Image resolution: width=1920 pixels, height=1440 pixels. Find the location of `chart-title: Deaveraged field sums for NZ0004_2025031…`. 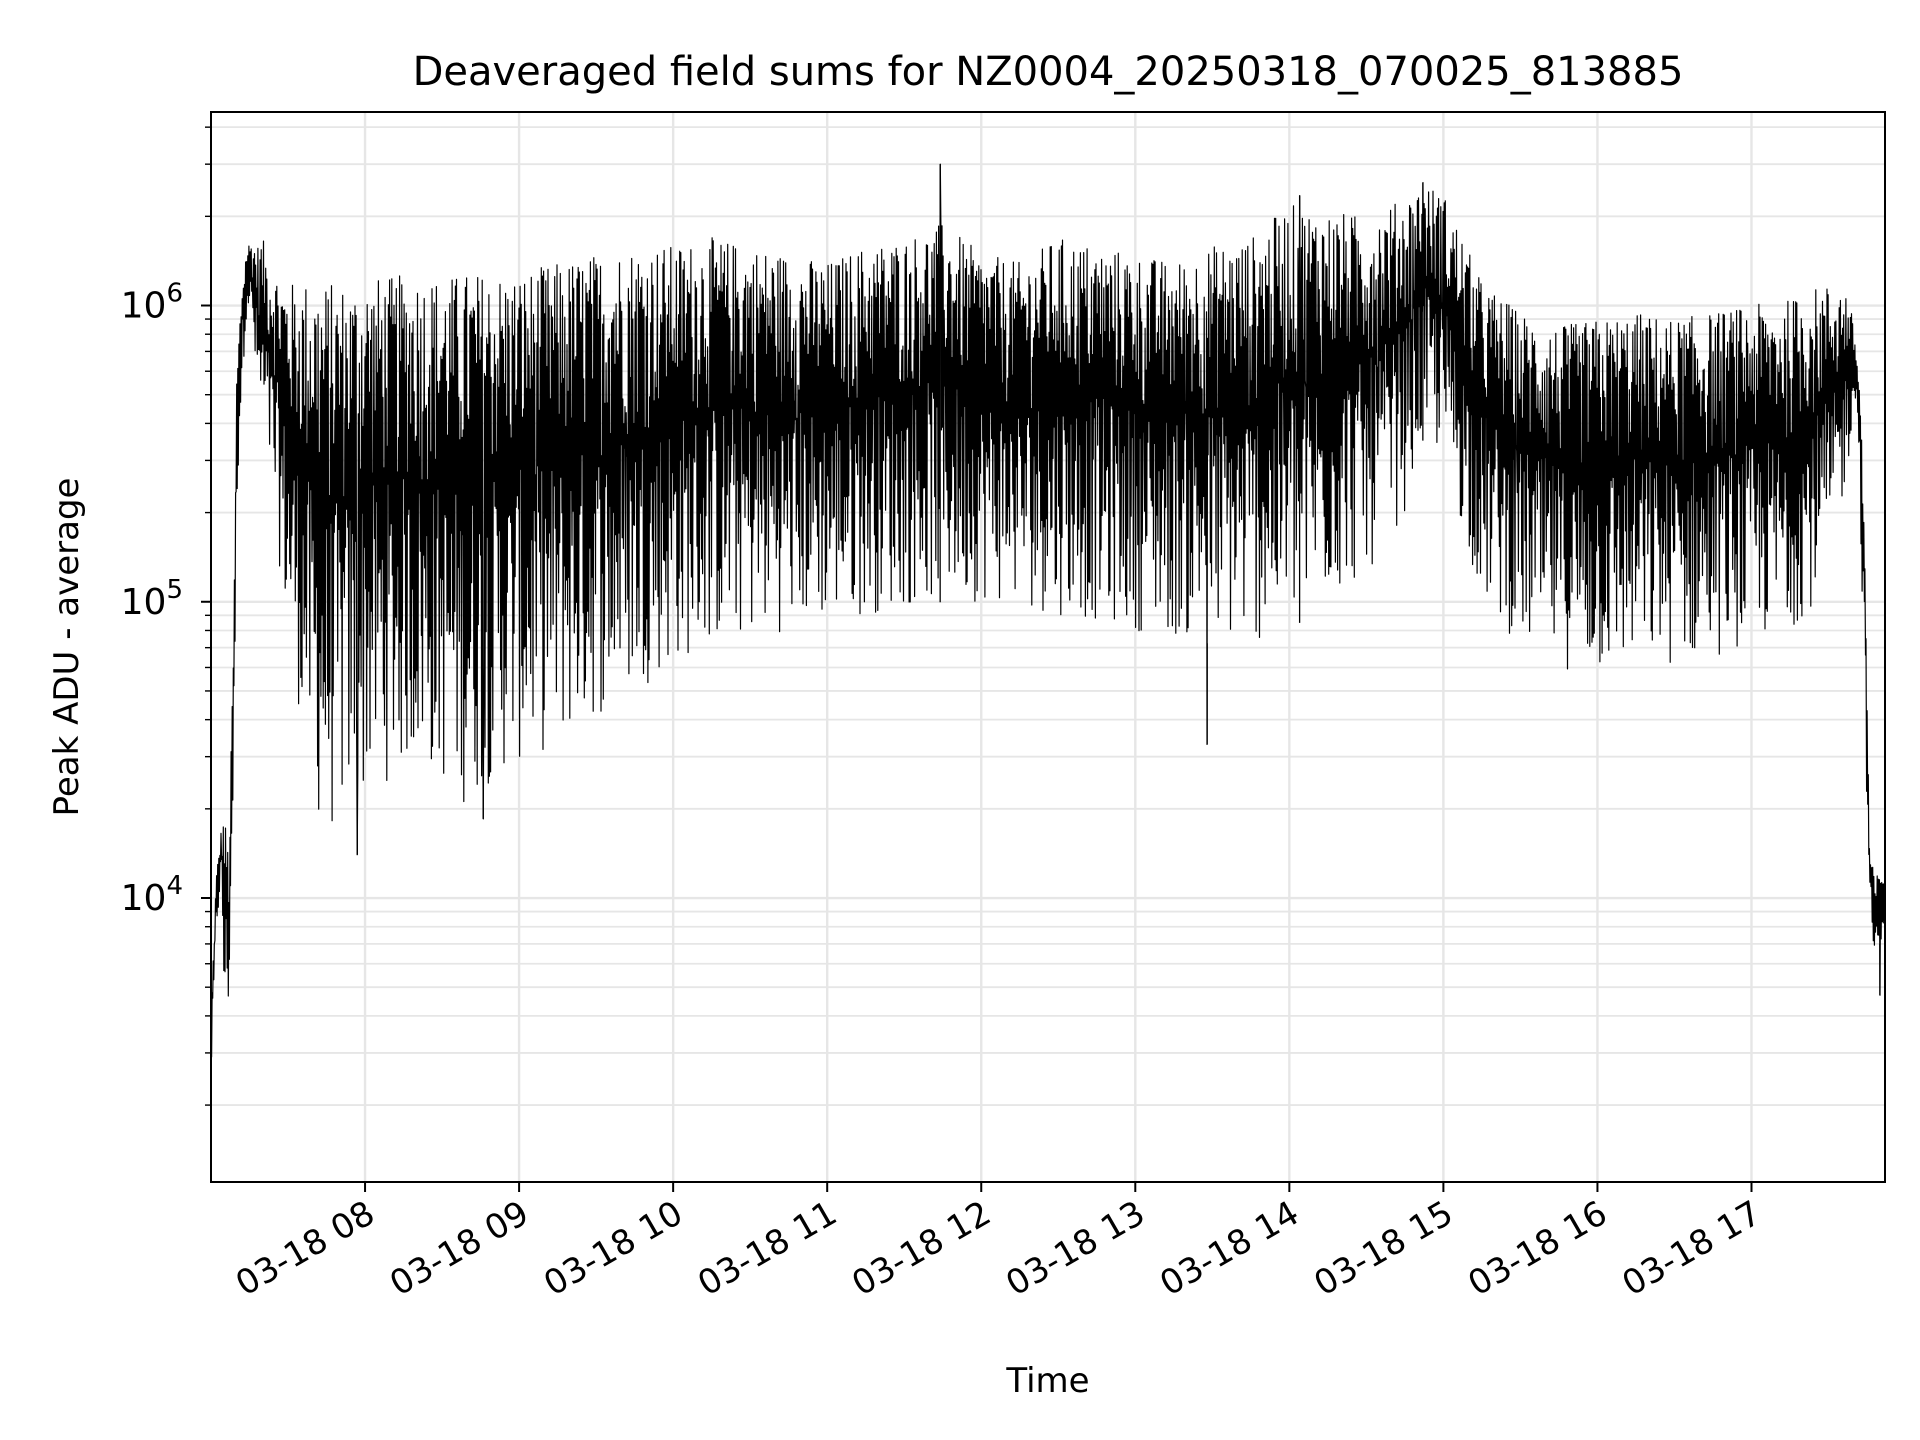

chart-title: Deaveraged field sums for NZ0004_2025031… is located at coordinates (1048, 72).